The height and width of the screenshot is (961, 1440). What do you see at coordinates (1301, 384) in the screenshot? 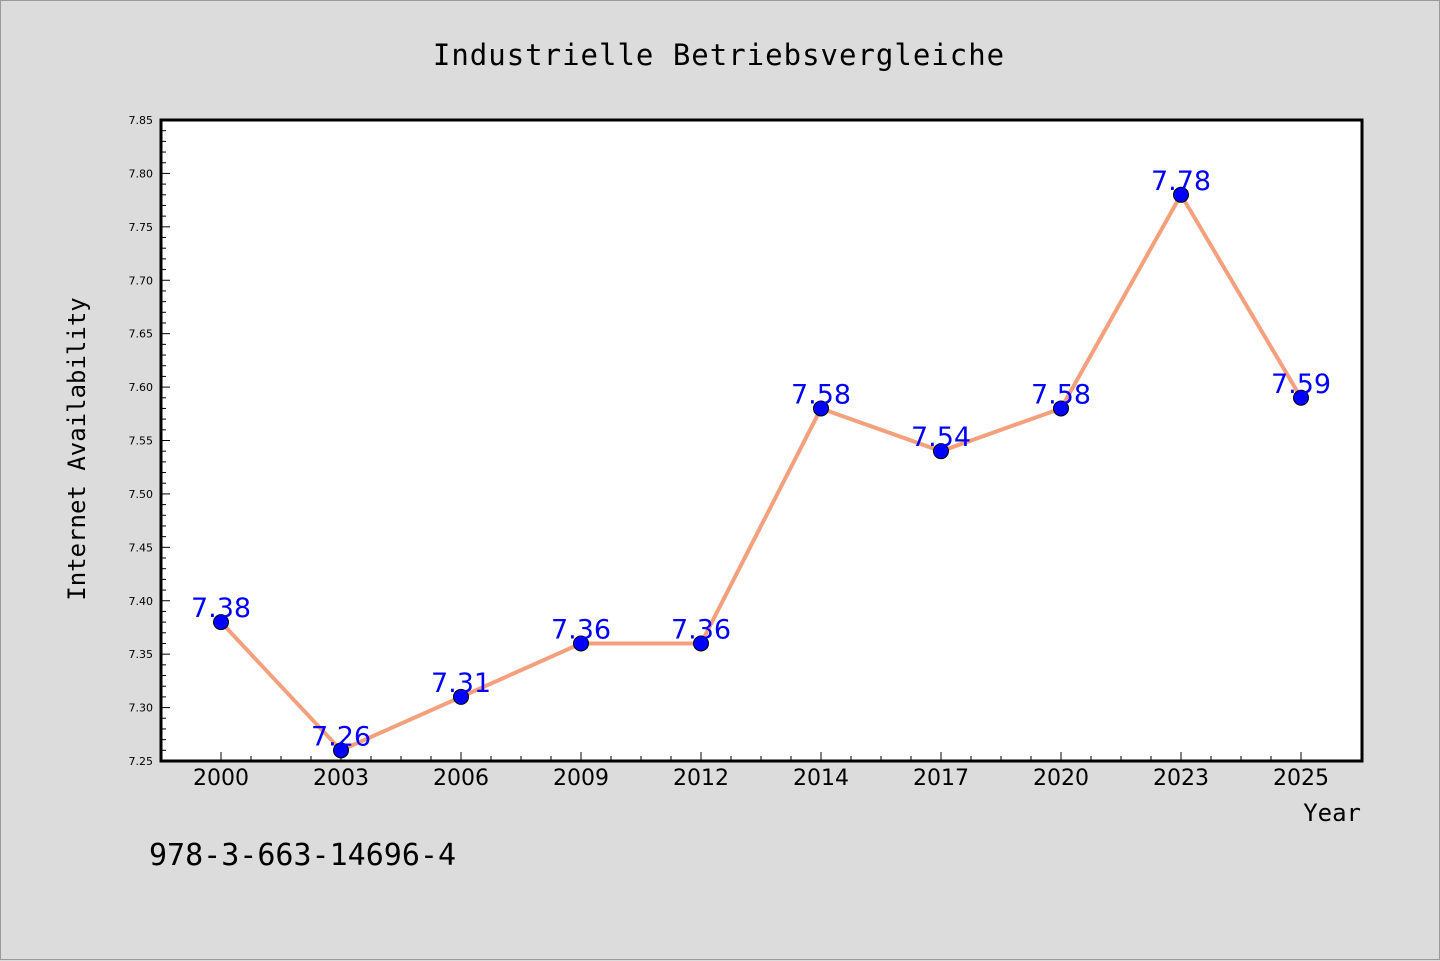
I see `data-label: 7.59` at bounding box center [1301, 384].